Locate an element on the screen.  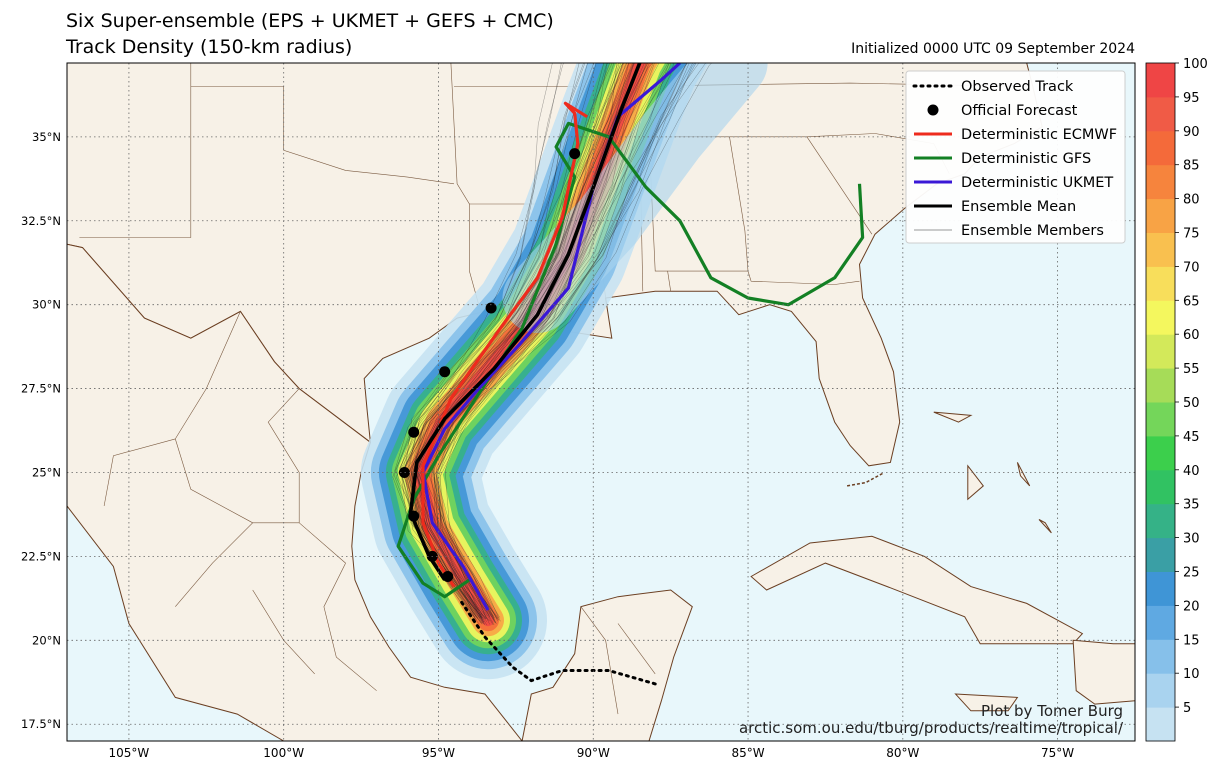
colorbar-tick-label: 65 is located at coordinates (1191, 301).